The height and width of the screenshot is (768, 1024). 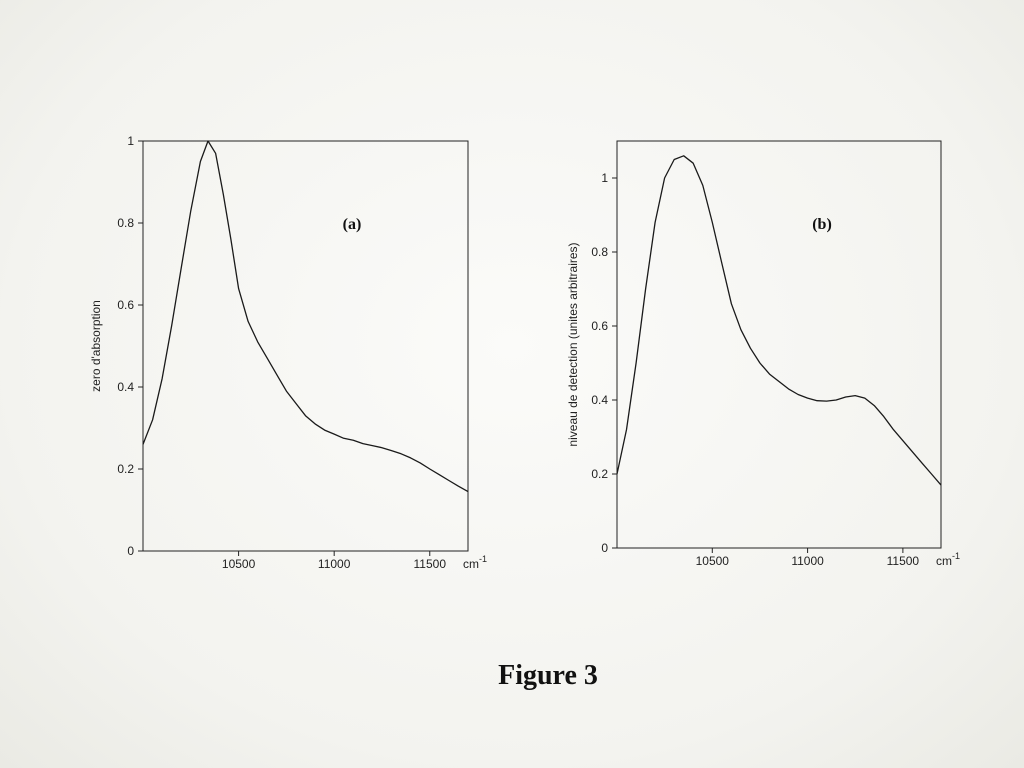 What do you see at coordinates (475, 562) in the screenshot?
I see `x-unit-label-a: cm-1` at bounding box center [475, 562].